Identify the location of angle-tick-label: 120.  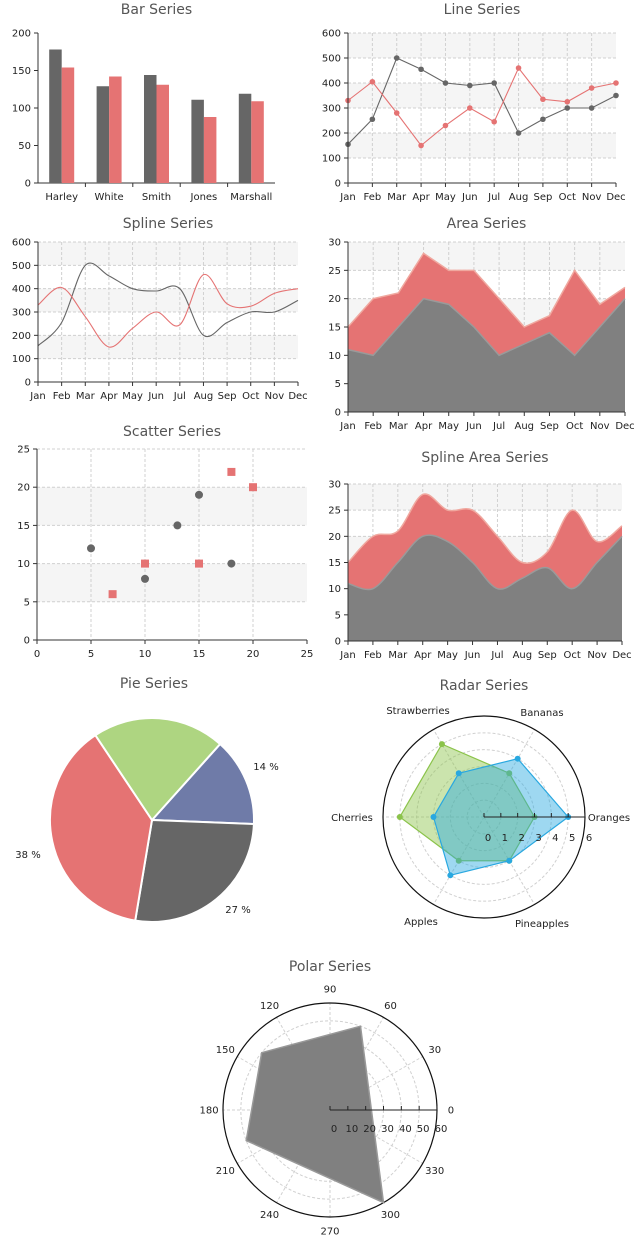
(269, 1006).